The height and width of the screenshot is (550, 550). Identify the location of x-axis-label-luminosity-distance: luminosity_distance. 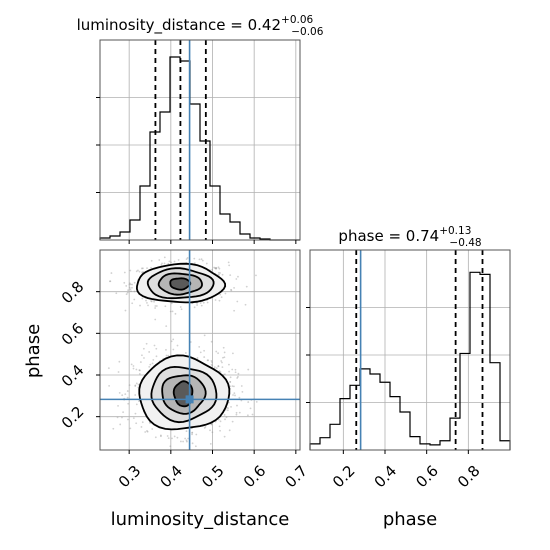
(200, 519).